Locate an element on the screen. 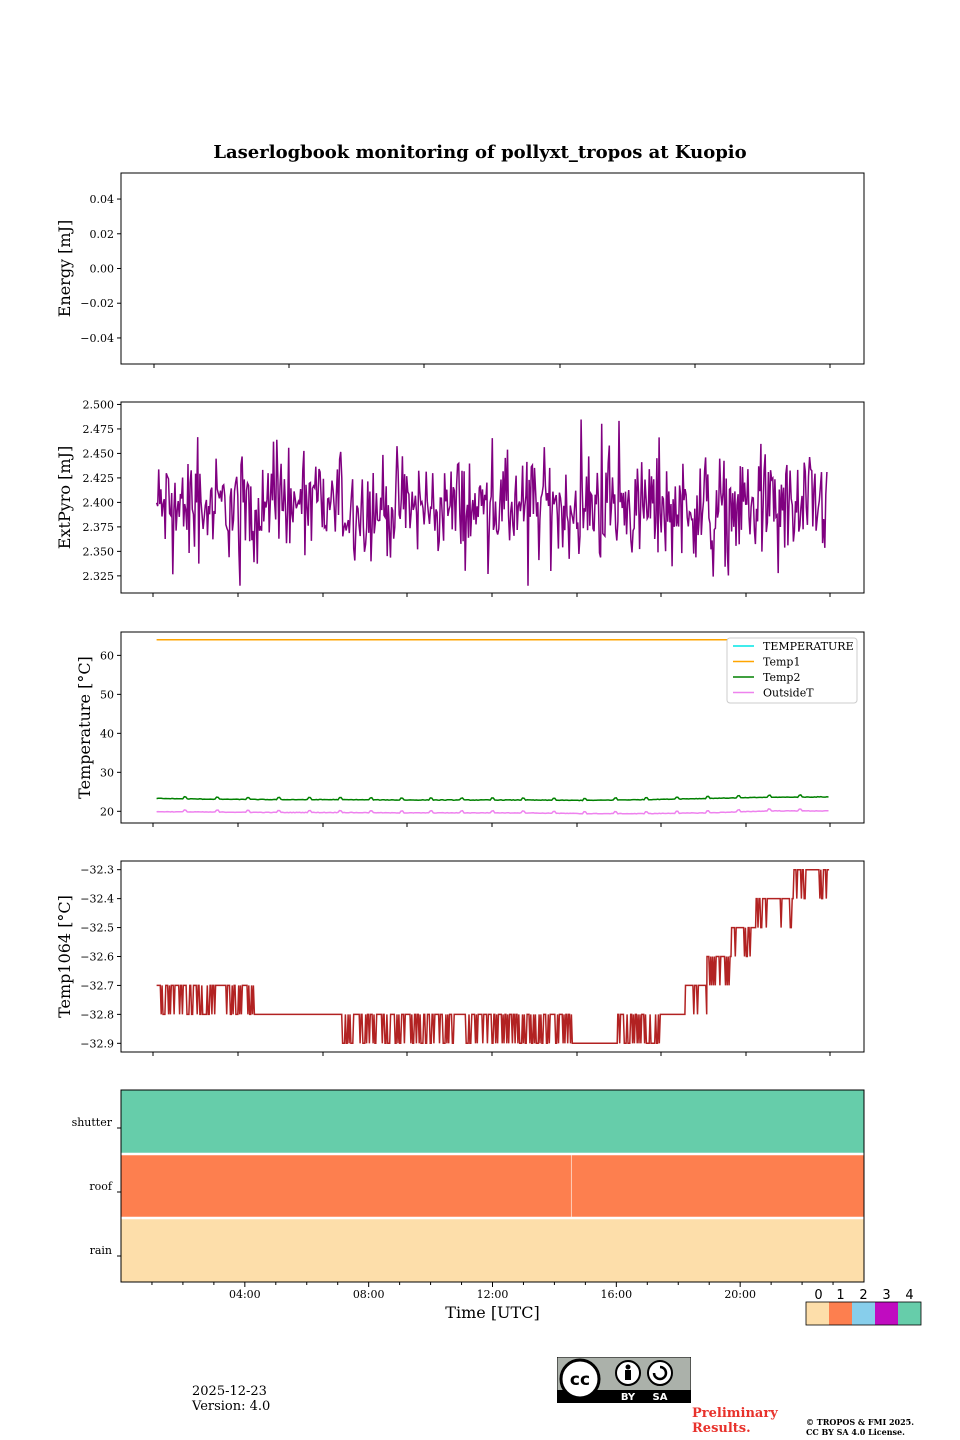  legend: TEMPERATURE Temp1 Temp2 OutsideT is located at coordinates (792, 670).